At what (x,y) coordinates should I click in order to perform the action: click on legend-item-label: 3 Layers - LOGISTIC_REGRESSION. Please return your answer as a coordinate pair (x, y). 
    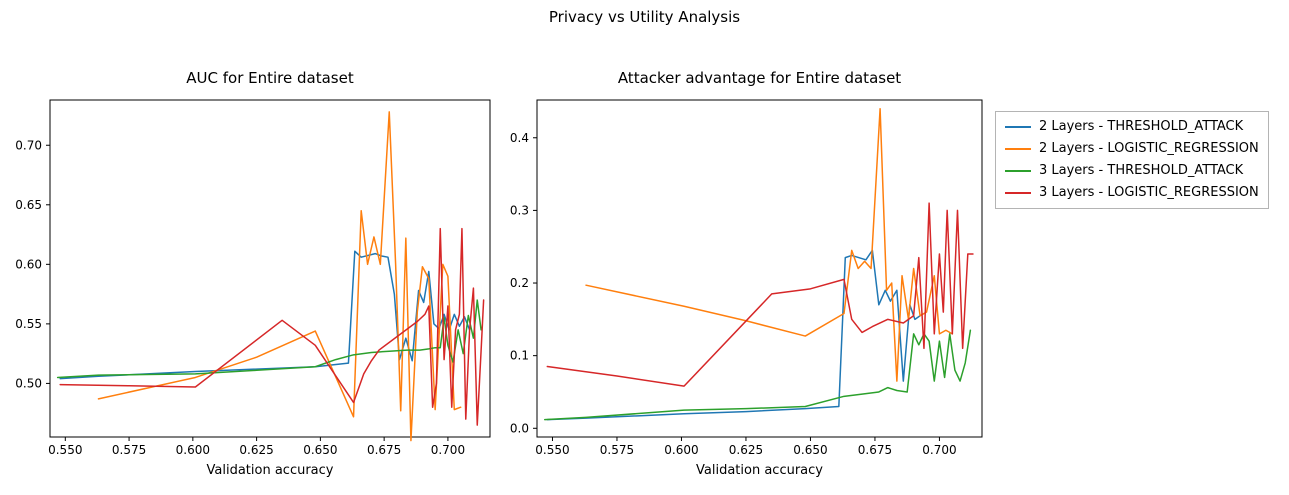
    Looking at the image, I should click on (1149, 192).